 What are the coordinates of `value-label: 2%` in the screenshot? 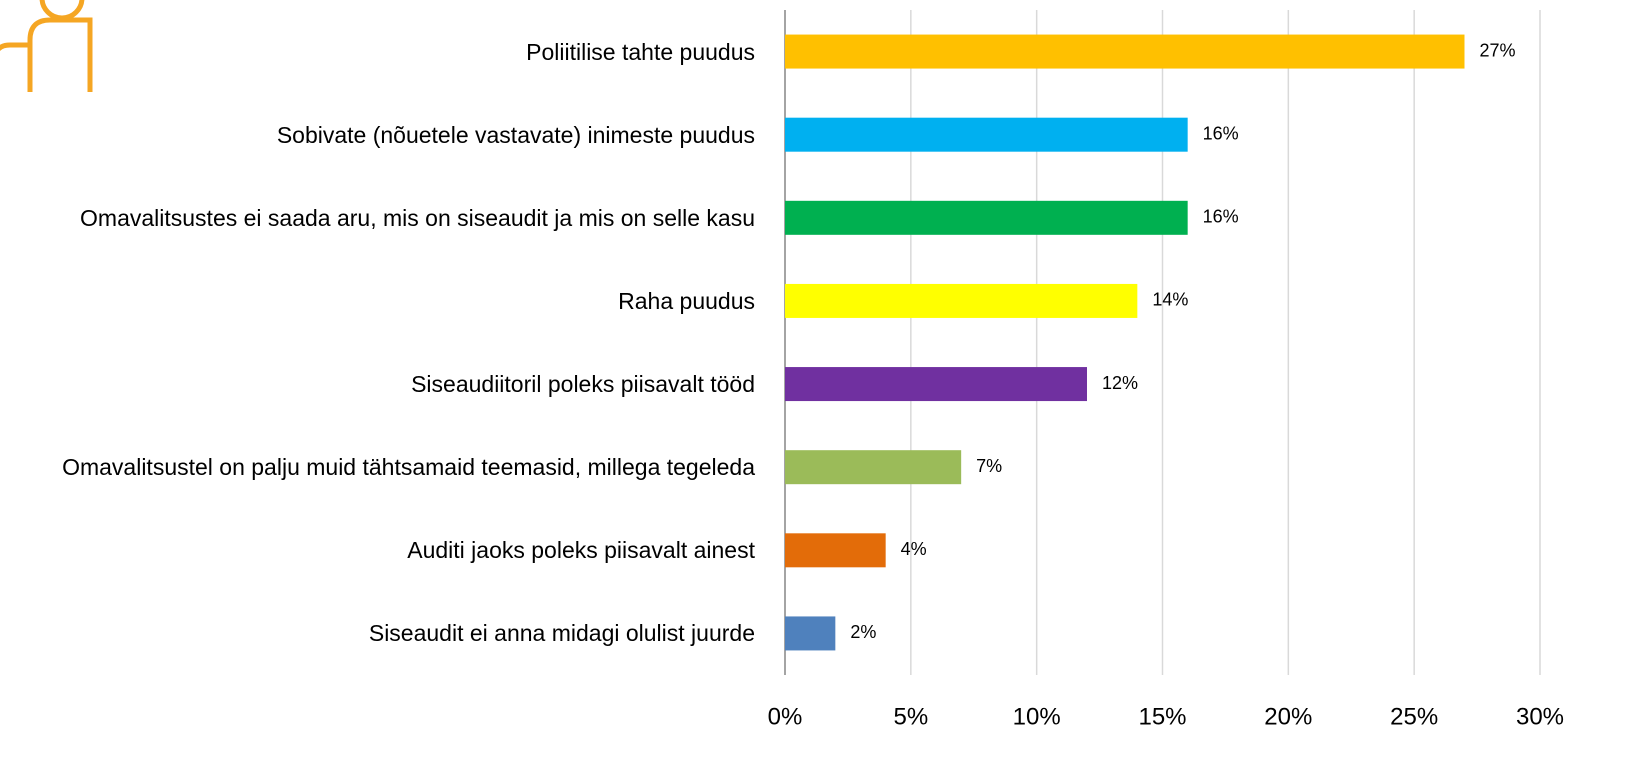 It's located at (863, 632).